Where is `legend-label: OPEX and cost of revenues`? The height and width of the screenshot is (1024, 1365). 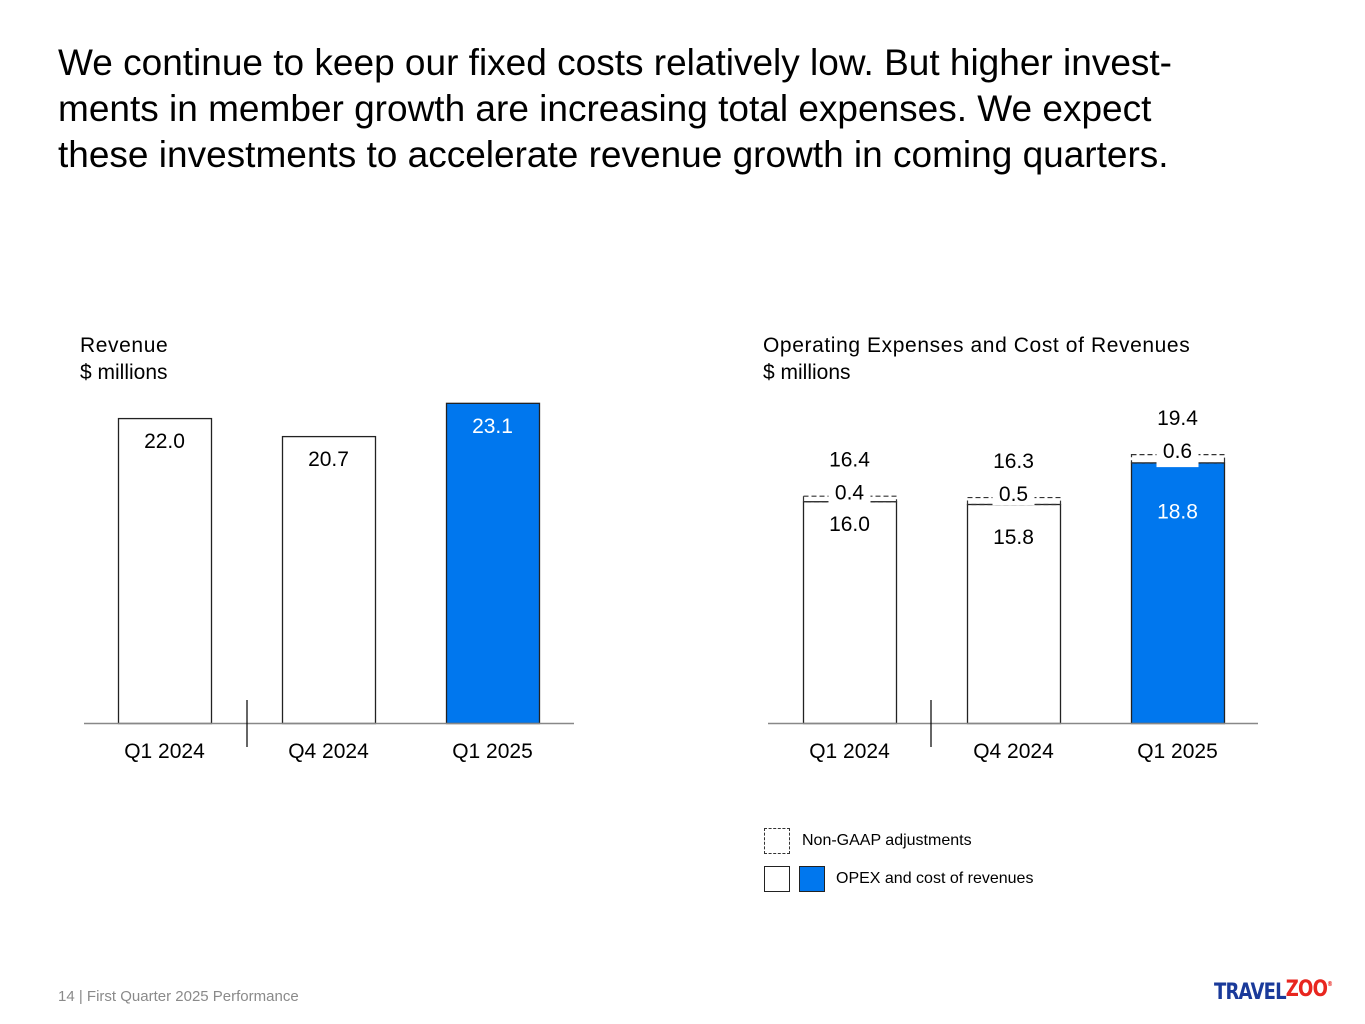 legend-label: OPEX and cost of revenues is located at coordinates (935, 878).